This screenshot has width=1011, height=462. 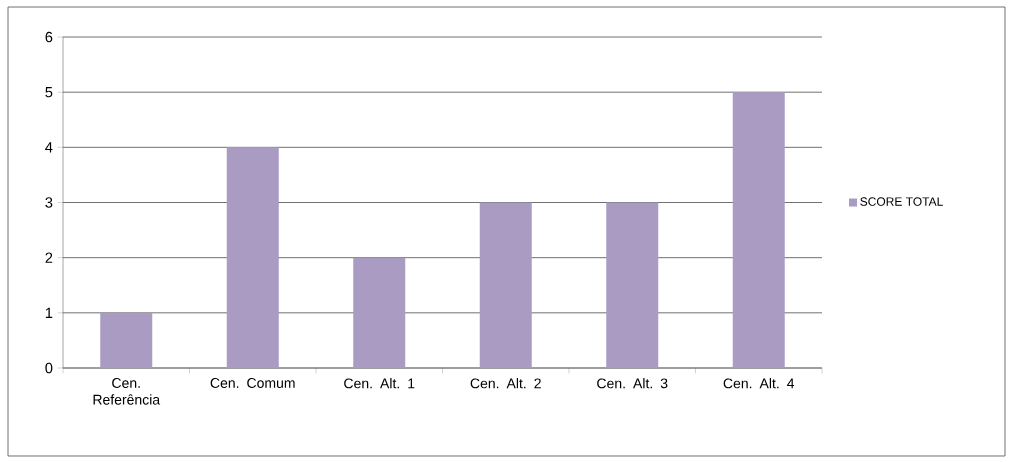 What do you see at coordinates (49, 312) in the screenshot?
I see `y-tick-label: 1` at bounding box center [49, 312].